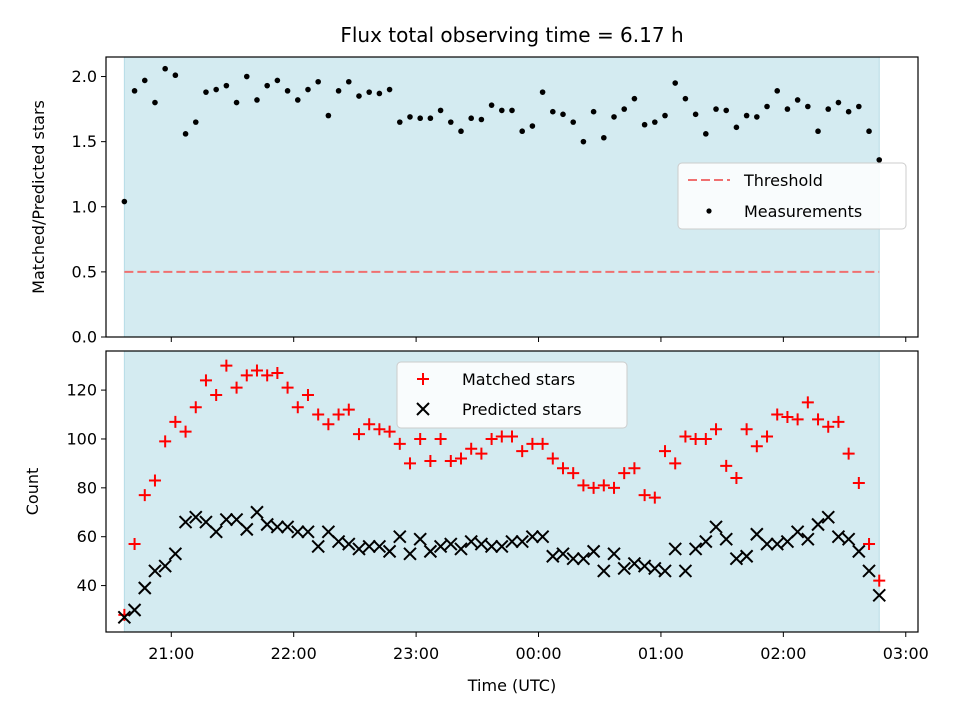 The height and width of the screenshot is (720, 960). What do you see at coordinates (84, 271) in the screenshot?
I see `top-y-tick-label: 0.5` at bounding box center [84, 271].